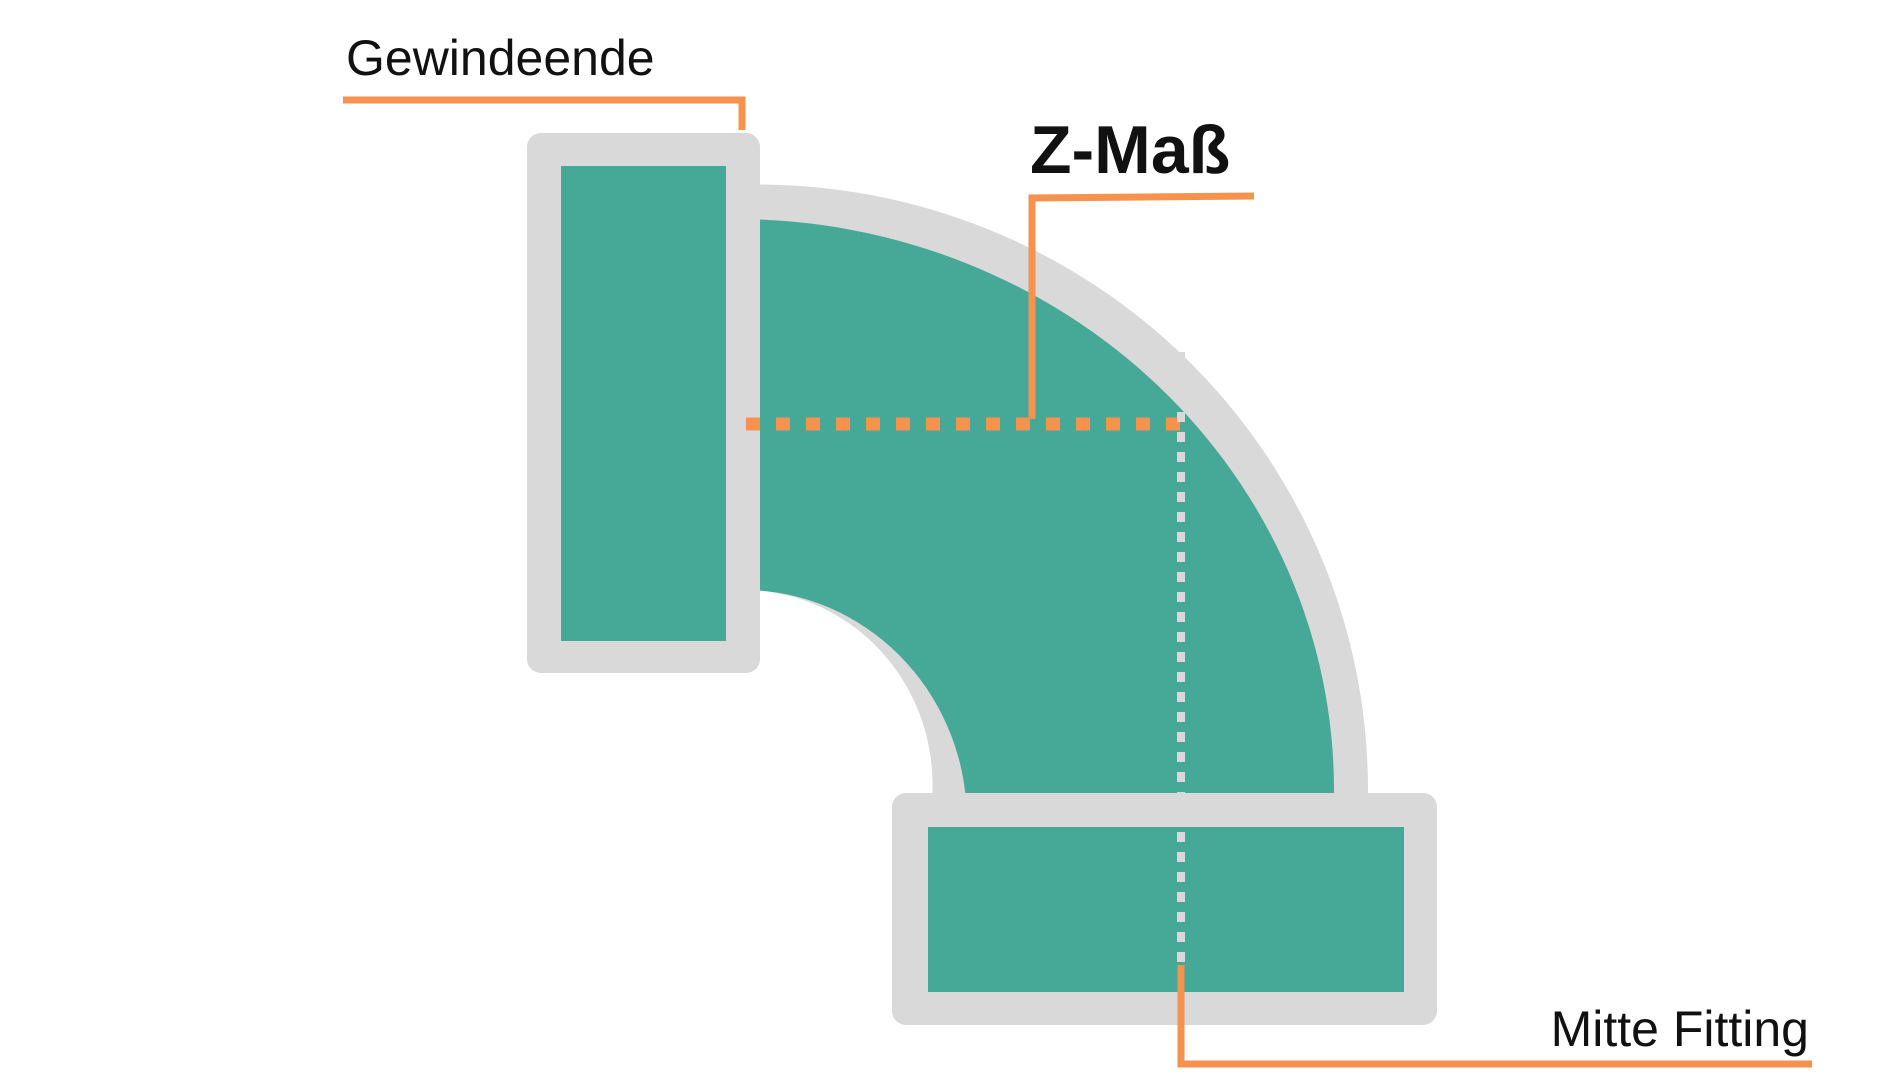 The width and height of the screenshot is (1900, 1080). I want to click on bottom-socket-fill, so click(1166, 909).